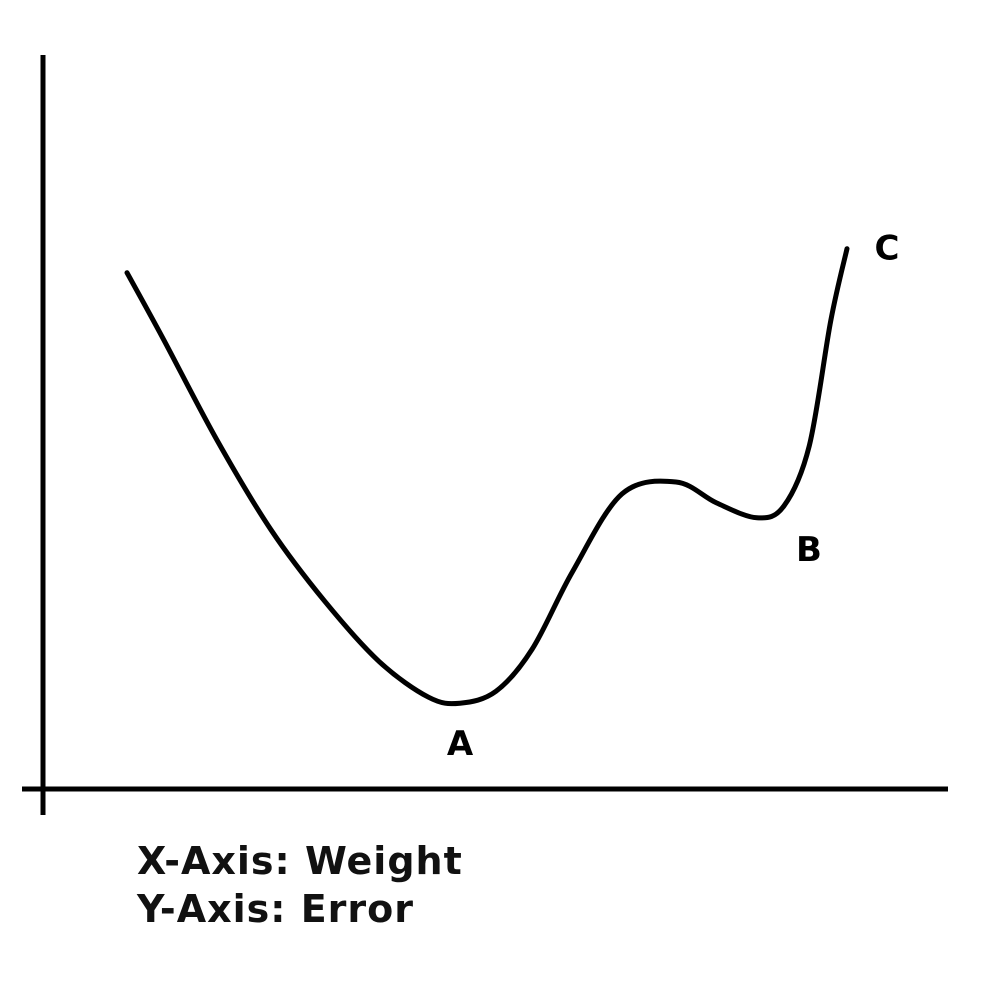  What do you see at coordinates (887, 249) in the screenshot?
I see `point-label-c: C` at bounding box center [887, 249].